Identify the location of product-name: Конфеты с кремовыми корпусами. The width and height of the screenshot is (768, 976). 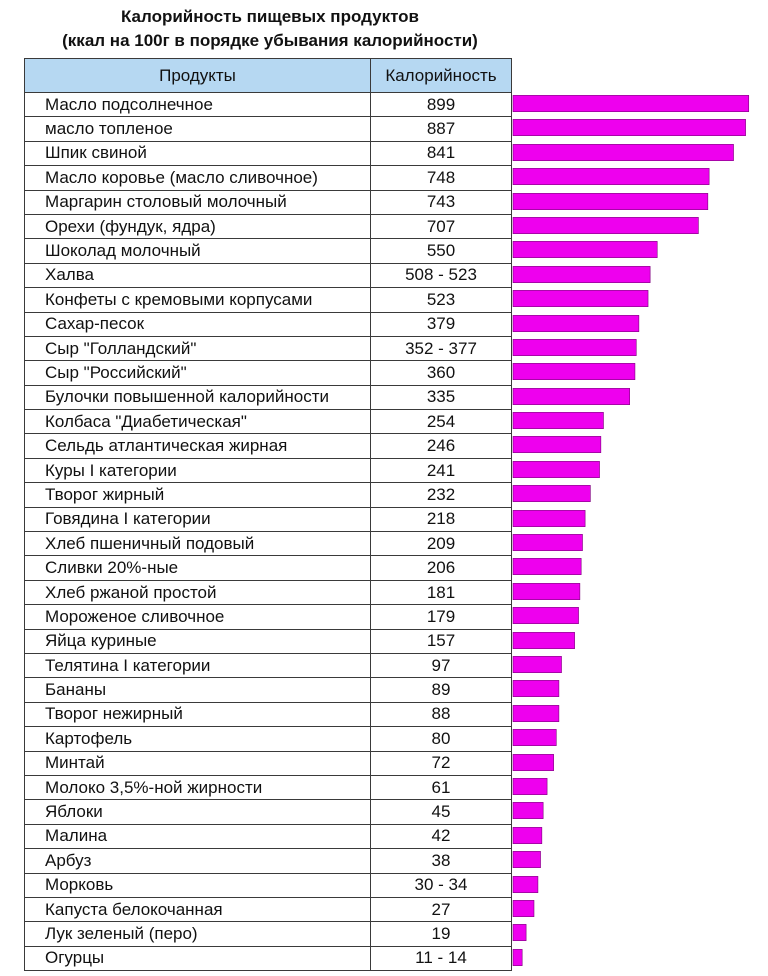
(197, 300).